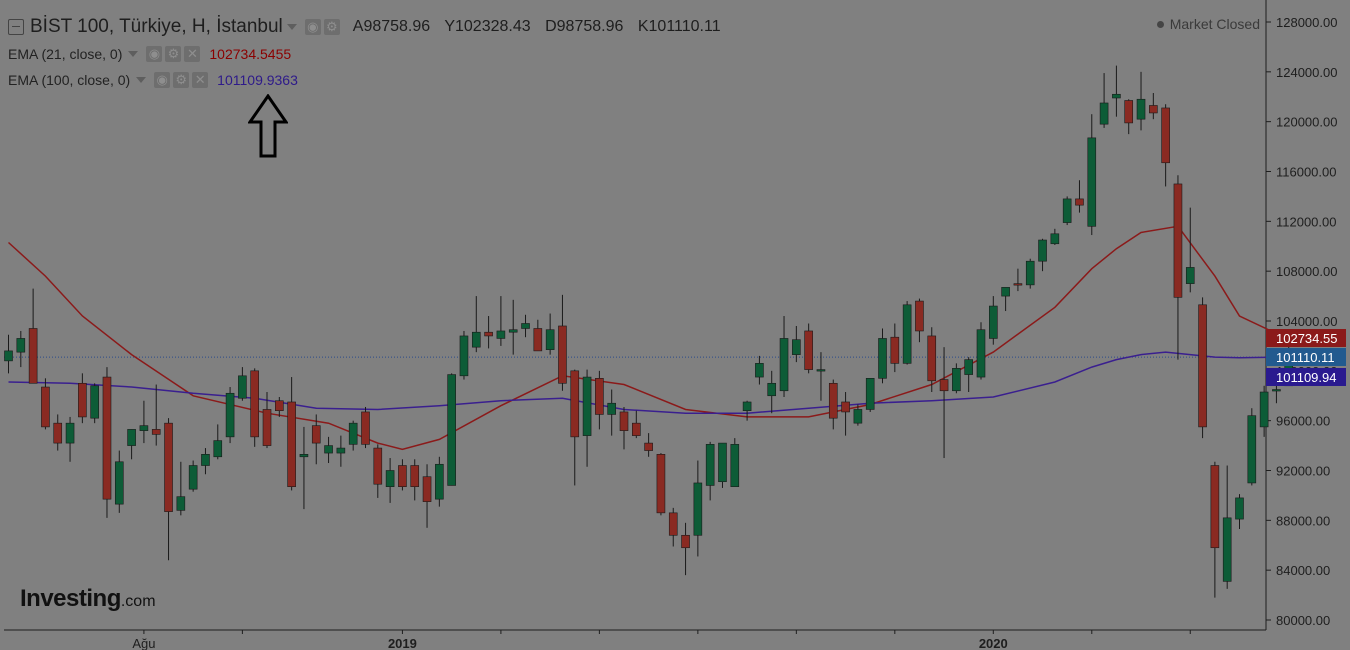  Describe the element at coordinates (1303, 421) in the screenshot. I see `y-tick-label: 96000.00` at that location.